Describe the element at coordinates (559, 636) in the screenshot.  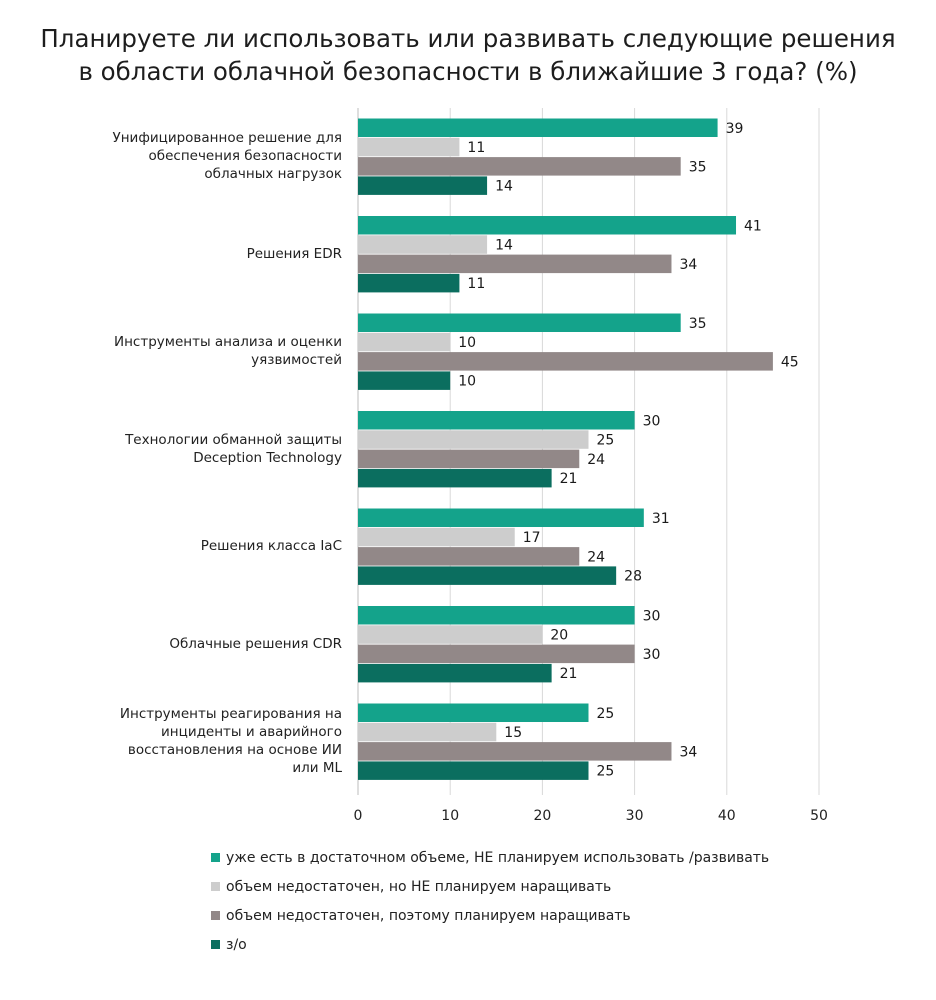
I see `data-label: 20` at that location.